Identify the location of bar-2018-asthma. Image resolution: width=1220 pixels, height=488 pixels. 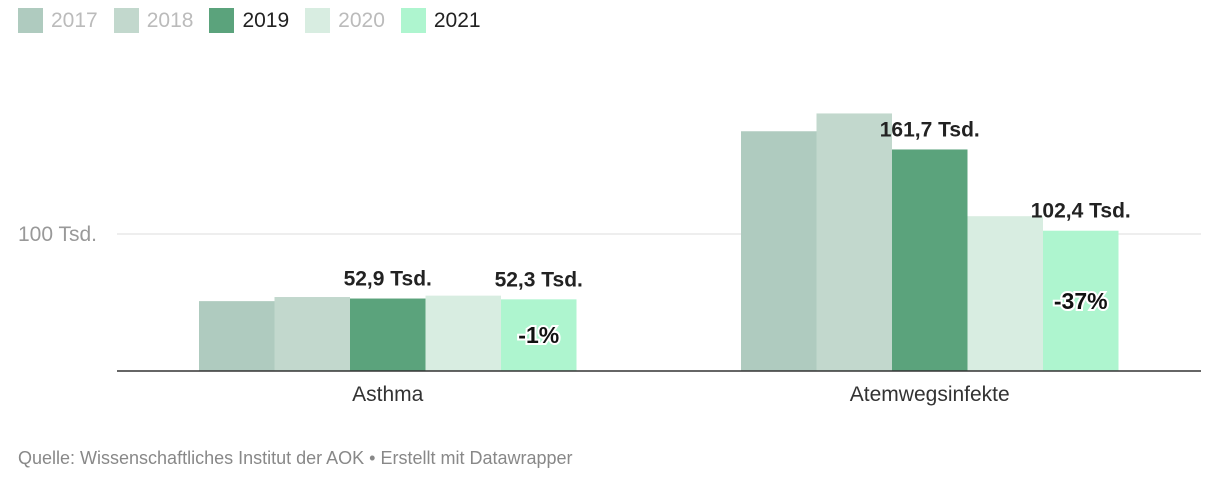
(312, 334).